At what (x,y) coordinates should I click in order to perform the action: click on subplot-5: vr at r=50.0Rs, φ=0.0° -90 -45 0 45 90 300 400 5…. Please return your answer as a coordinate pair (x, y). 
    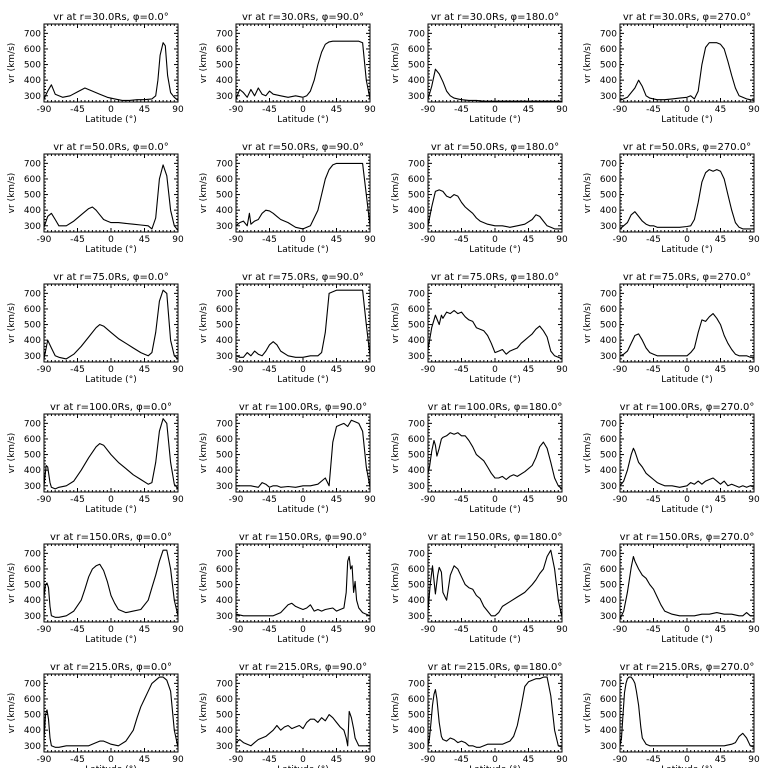
    Looking at the image, I should click on (95, 198).